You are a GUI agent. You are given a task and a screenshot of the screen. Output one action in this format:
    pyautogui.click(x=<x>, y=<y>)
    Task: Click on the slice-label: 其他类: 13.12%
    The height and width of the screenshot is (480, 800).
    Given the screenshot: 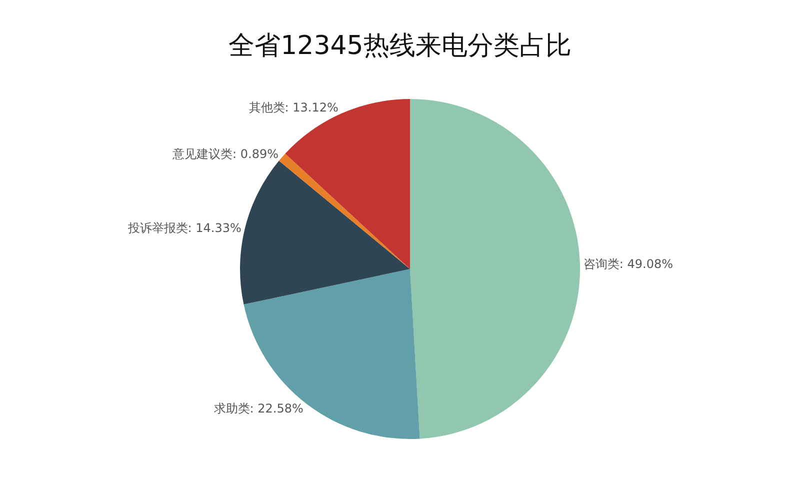 What is the action you would take?
    pyautogui.click(x=293, y=107)
    